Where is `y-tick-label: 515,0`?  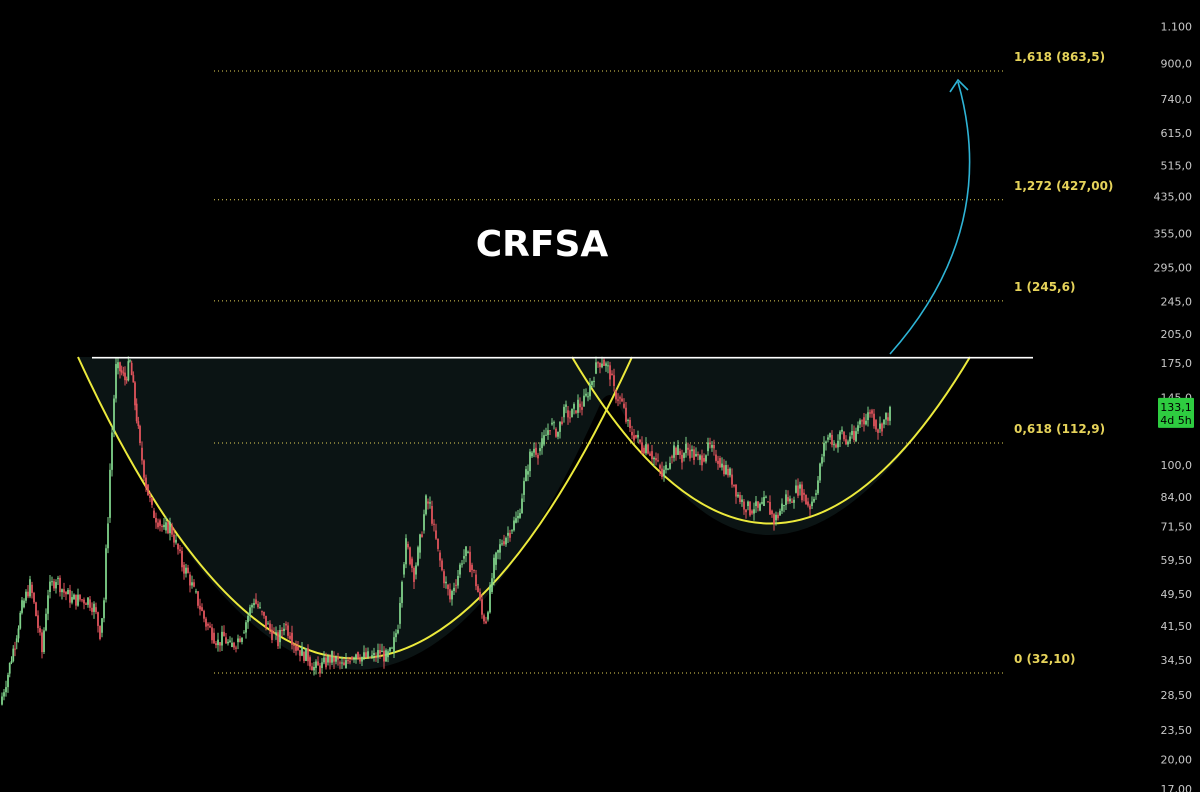
y-tick-label: 515,0 is located at coordinates (1177, 166).